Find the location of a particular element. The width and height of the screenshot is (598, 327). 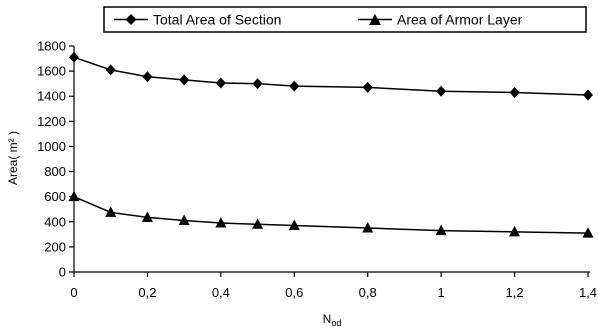

x-axis-title-main: N is located at coordinates (327, 319).